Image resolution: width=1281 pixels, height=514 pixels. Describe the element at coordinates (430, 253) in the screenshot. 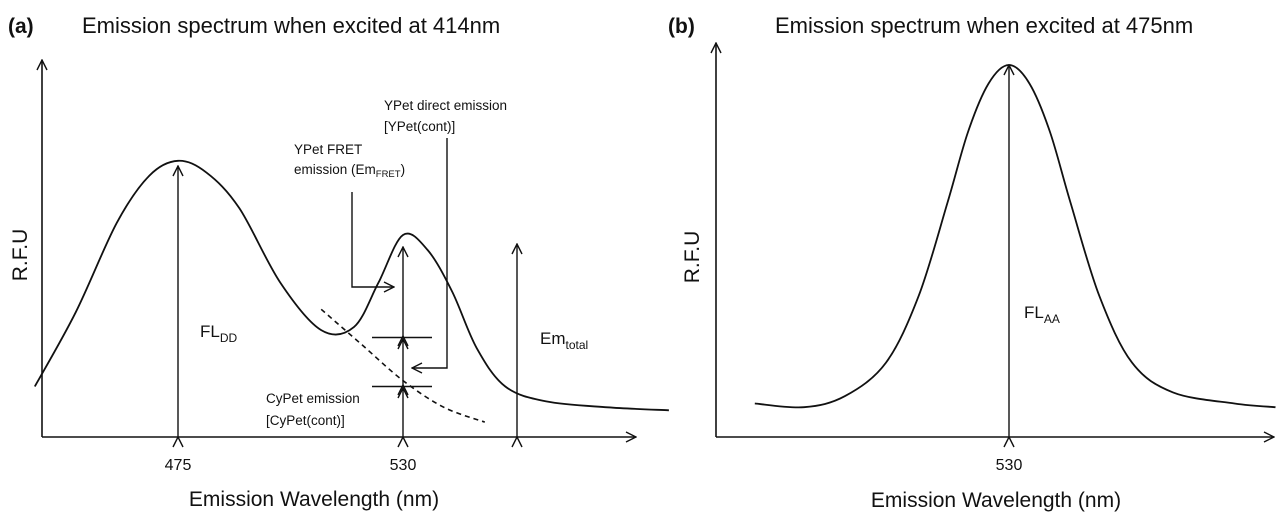

I see `panel-a-ypet-direct-leader` at that location.